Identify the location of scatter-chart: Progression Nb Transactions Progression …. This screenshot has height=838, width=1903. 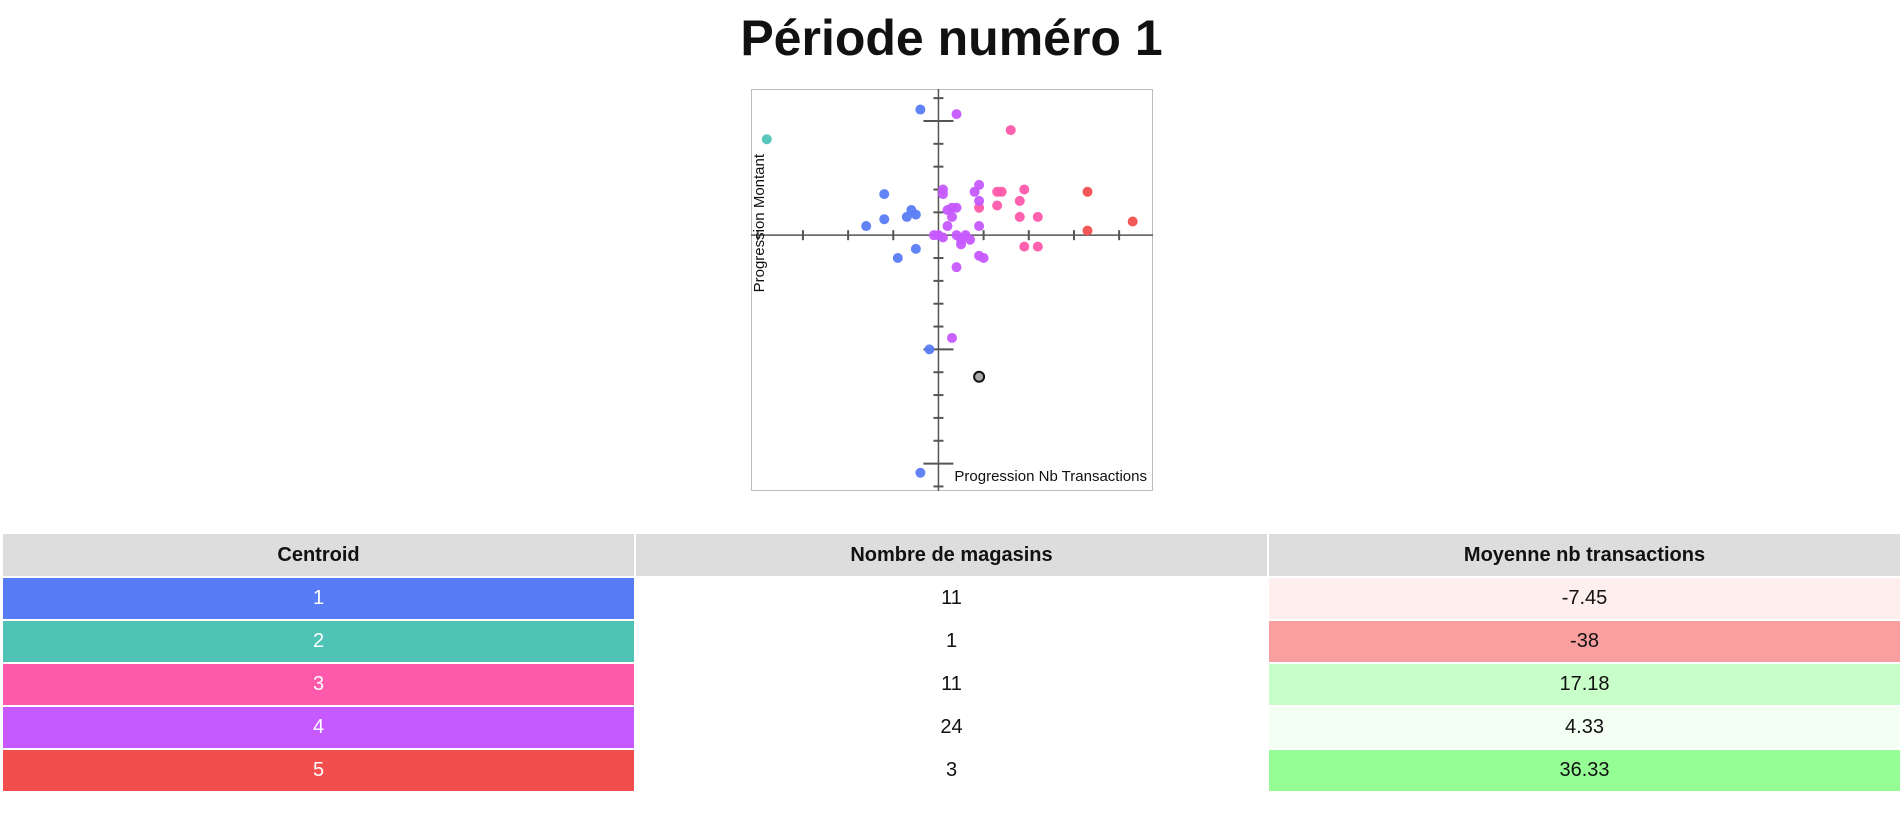
(952, 290).